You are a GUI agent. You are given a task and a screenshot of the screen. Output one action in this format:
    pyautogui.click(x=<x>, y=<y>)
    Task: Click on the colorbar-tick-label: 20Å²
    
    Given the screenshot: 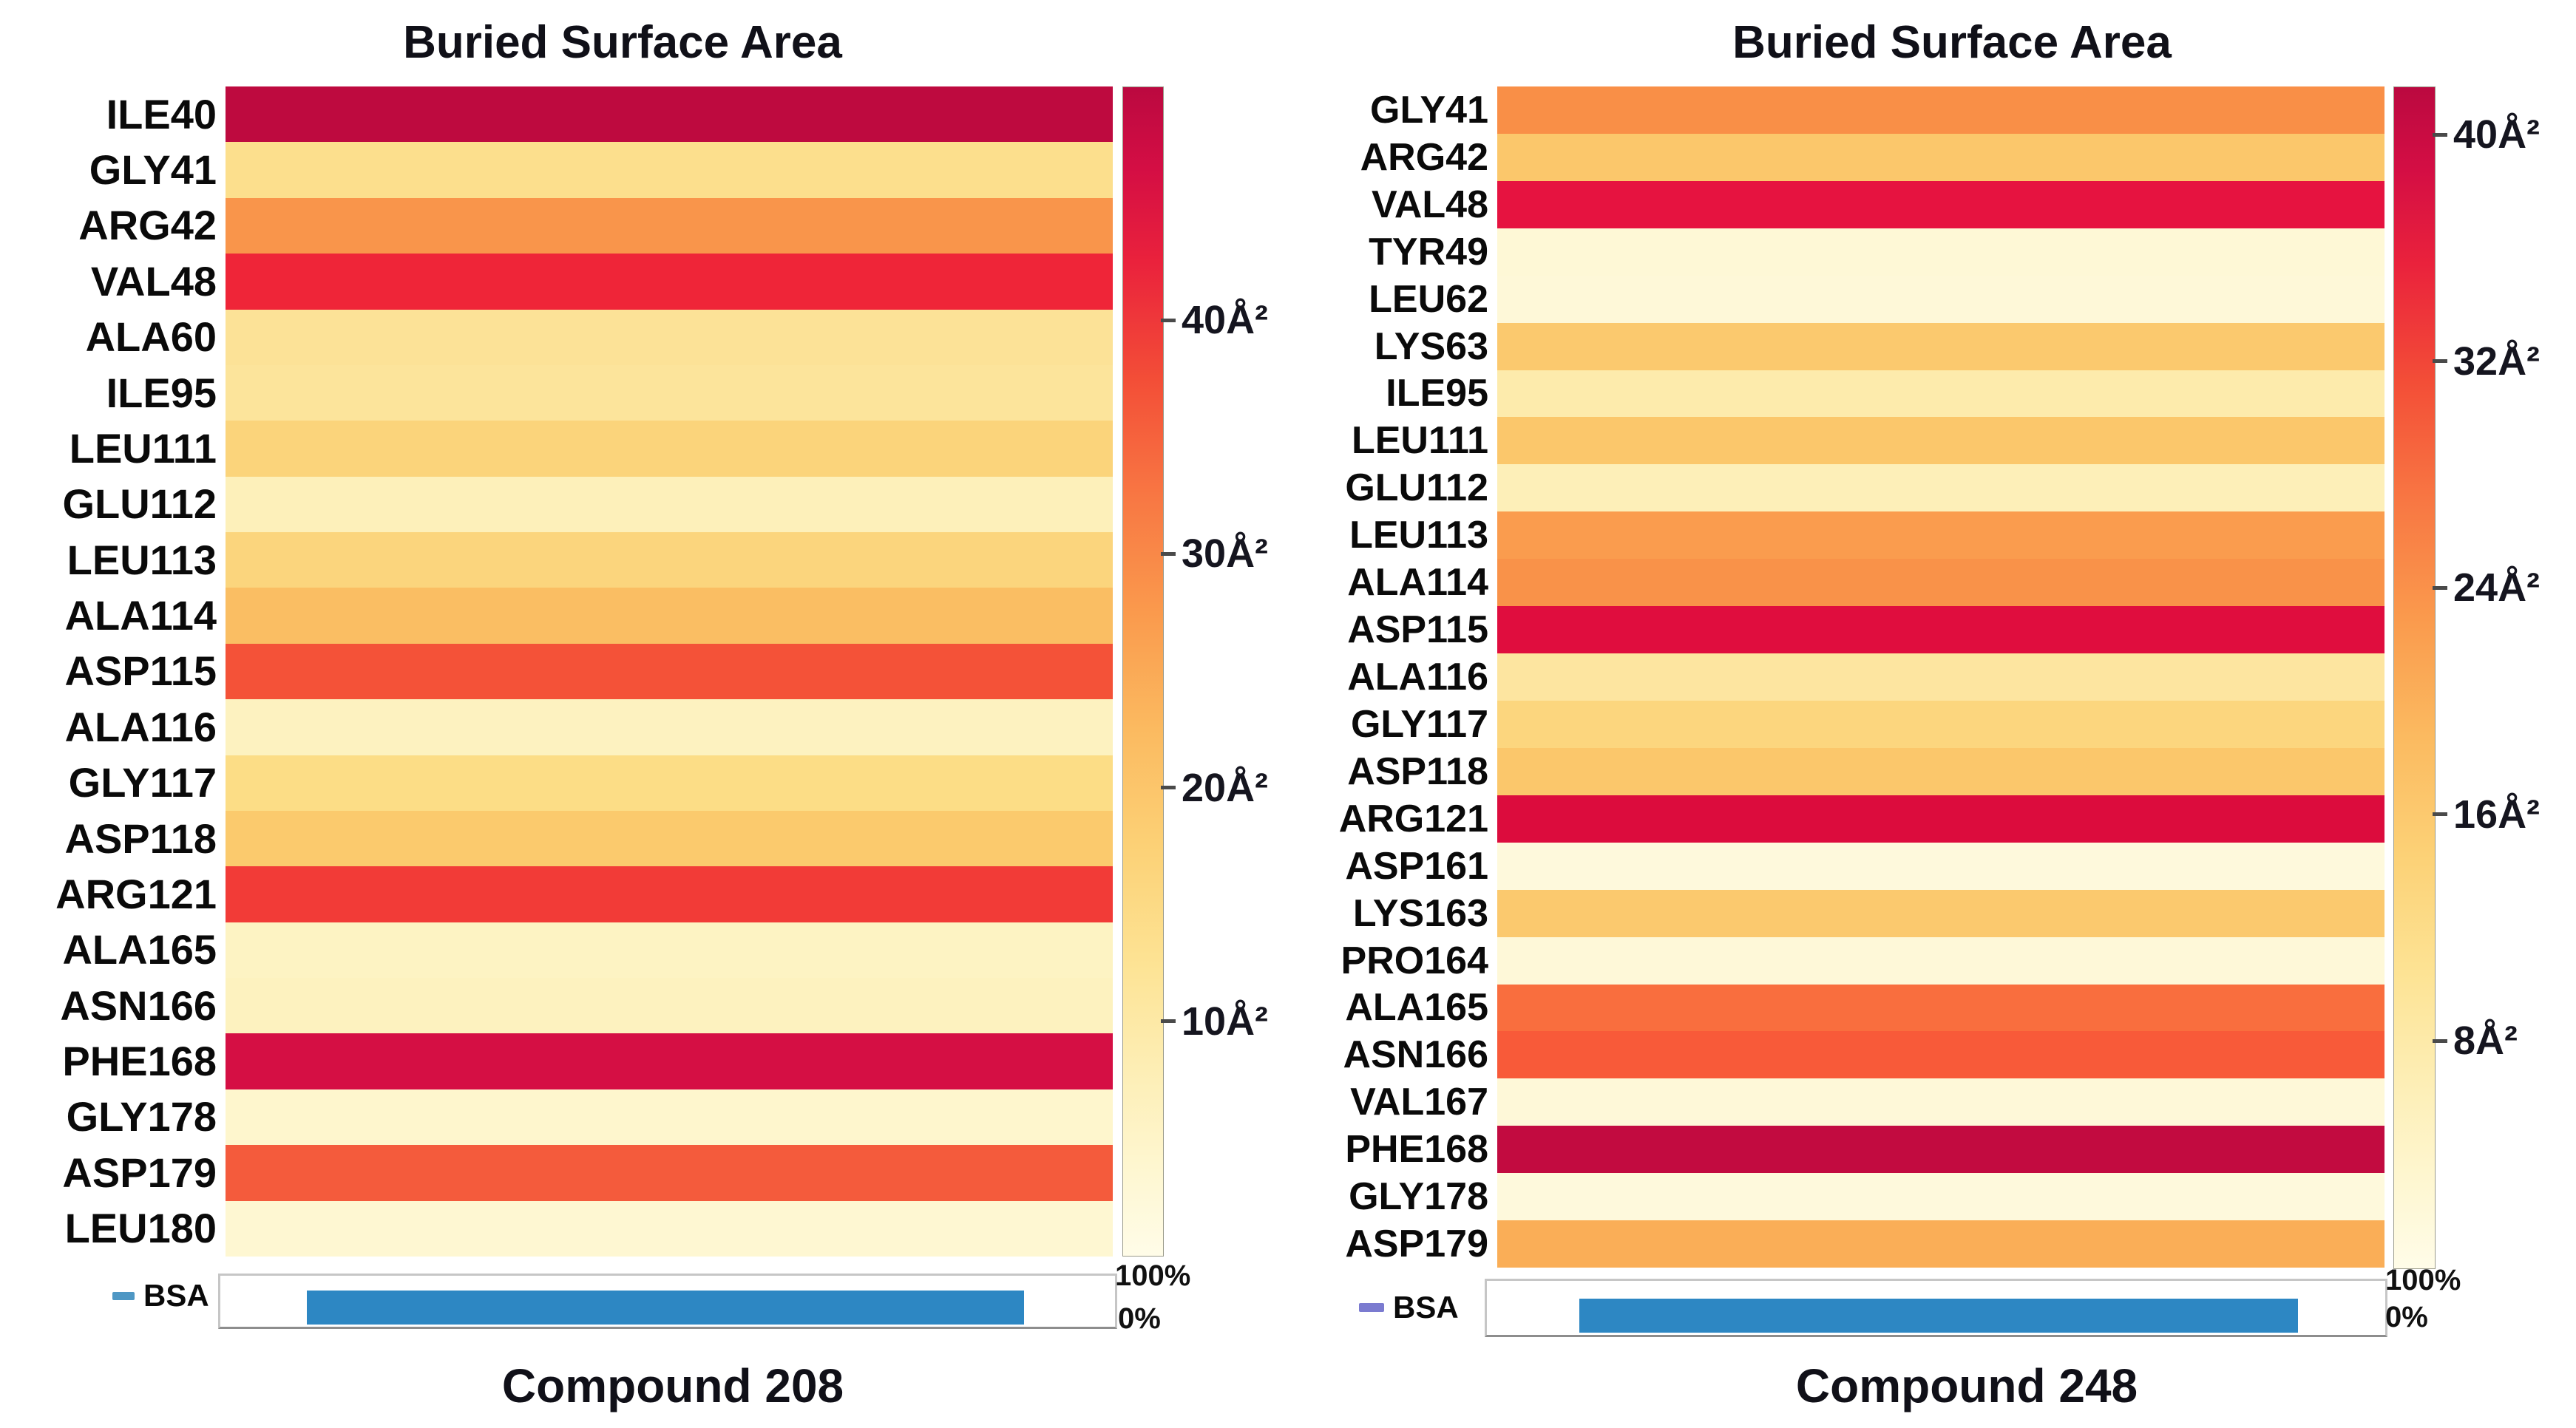 What is the action you would take?
    pyautogui.click(x=1225, y=787)
    